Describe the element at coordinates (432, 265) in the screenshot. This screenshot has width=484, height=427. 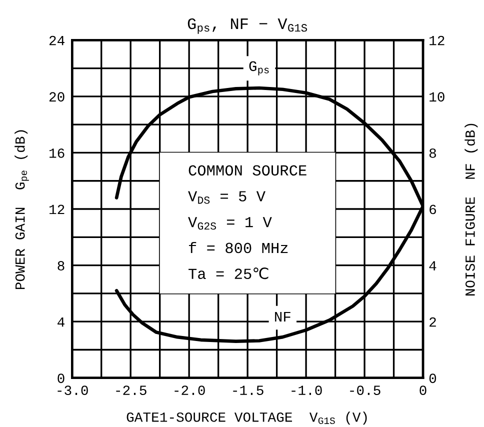
I see `y2-tick-label: 4` at that location.